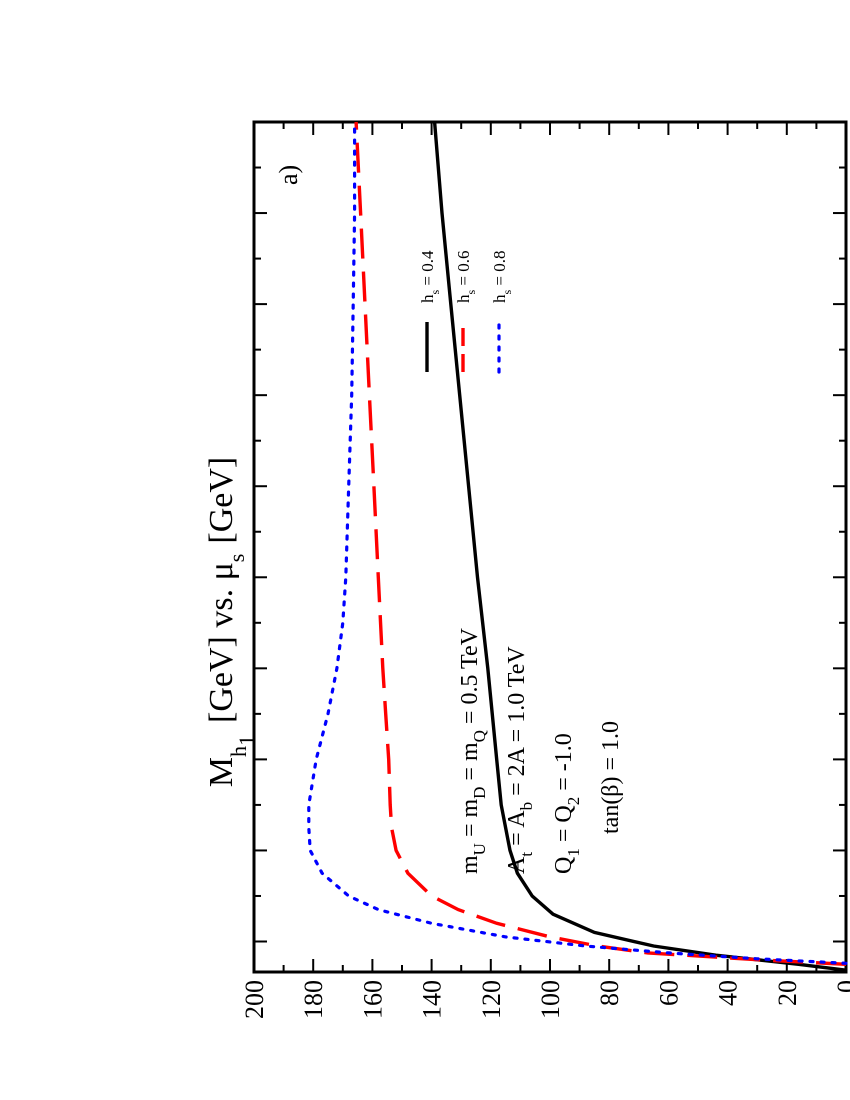 This screenshot has height=1100, width=850. Describe the element at coordinates (466, 276) in the screenshot. I see `legend-label-2: hs = 0.6` at that location.